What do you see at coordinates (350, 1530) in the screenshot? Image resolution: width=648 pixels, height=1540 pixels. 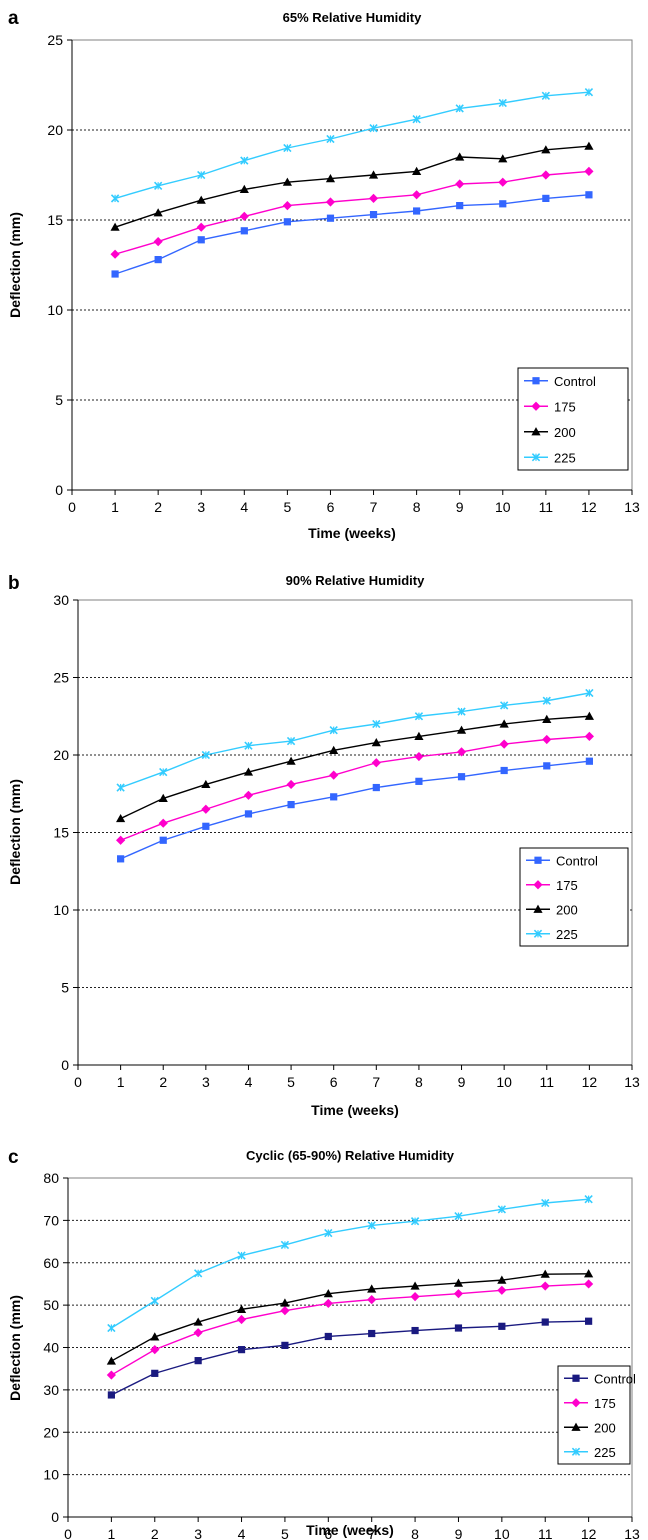 I see `panel-c-x-axis-label: Time (weeks)` at bounding box center [350, 1530].